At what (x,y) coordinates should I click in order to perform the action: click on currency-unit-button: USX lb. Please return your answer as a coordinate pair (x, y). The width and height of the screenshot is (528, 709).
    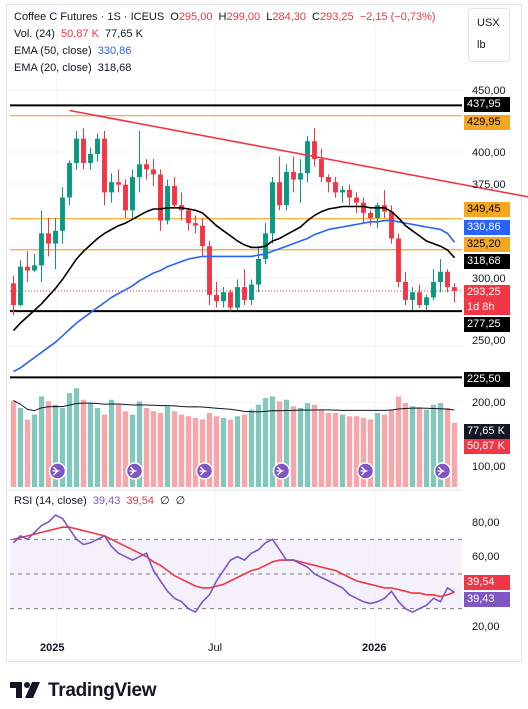
    Looking at the image, I should click on (489, 35).